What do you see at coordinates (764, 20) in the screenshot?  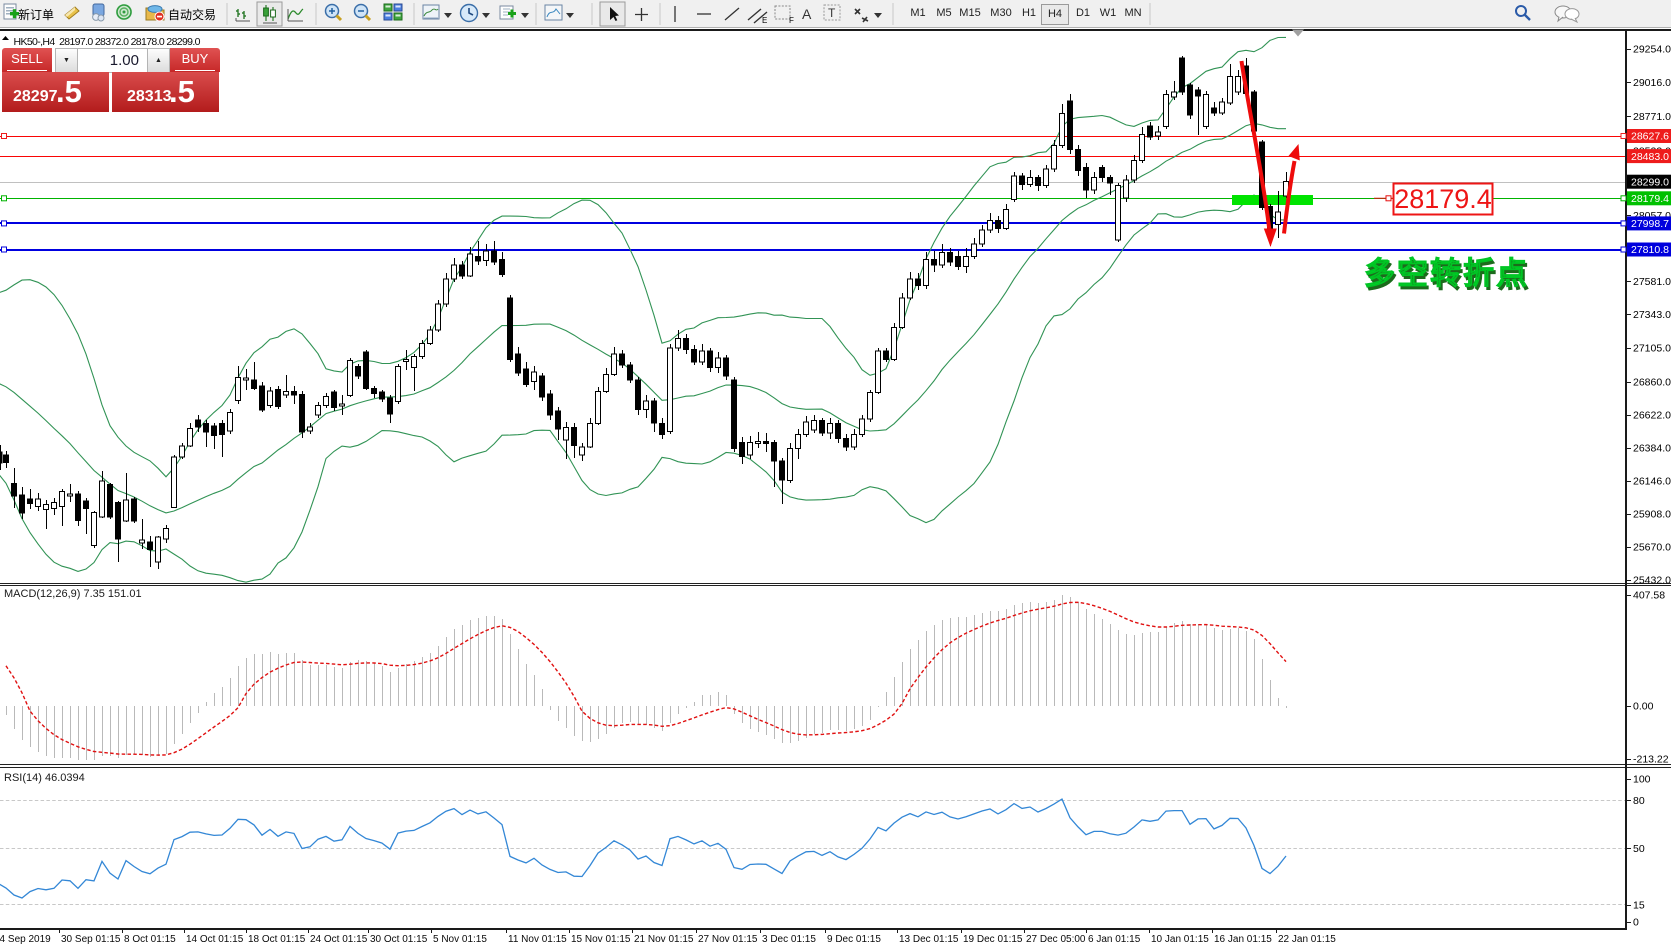 I see `svg-text: E` at bounding box center [764, 20].